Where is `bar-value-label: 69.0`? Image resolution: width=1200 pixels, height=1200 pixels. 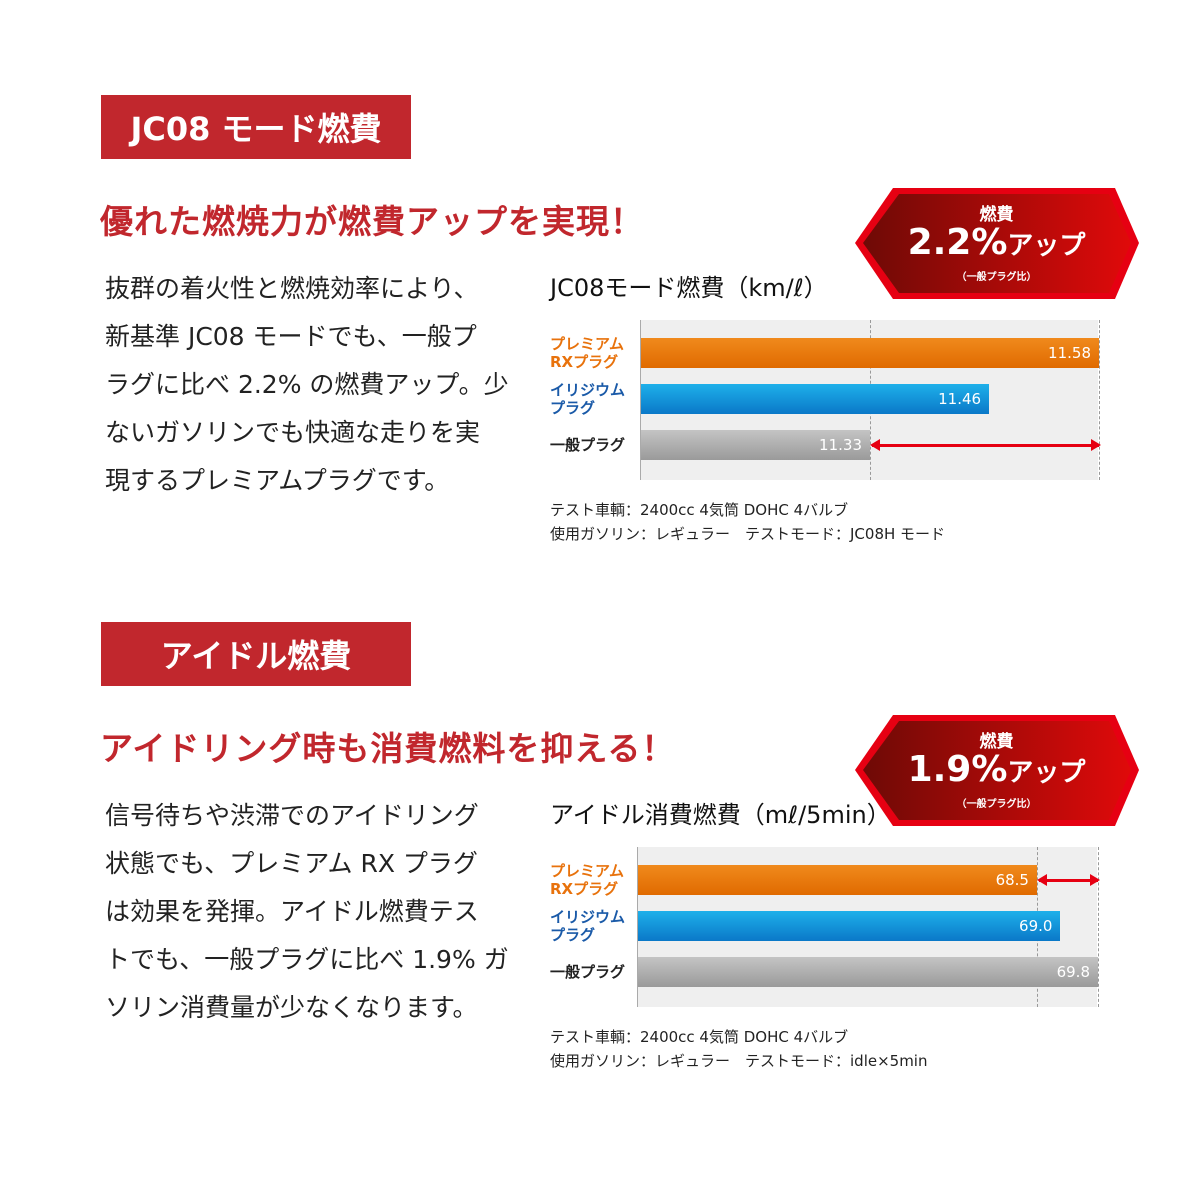
bar-value-label: 69.0 is located at coordinates (1036, 926).